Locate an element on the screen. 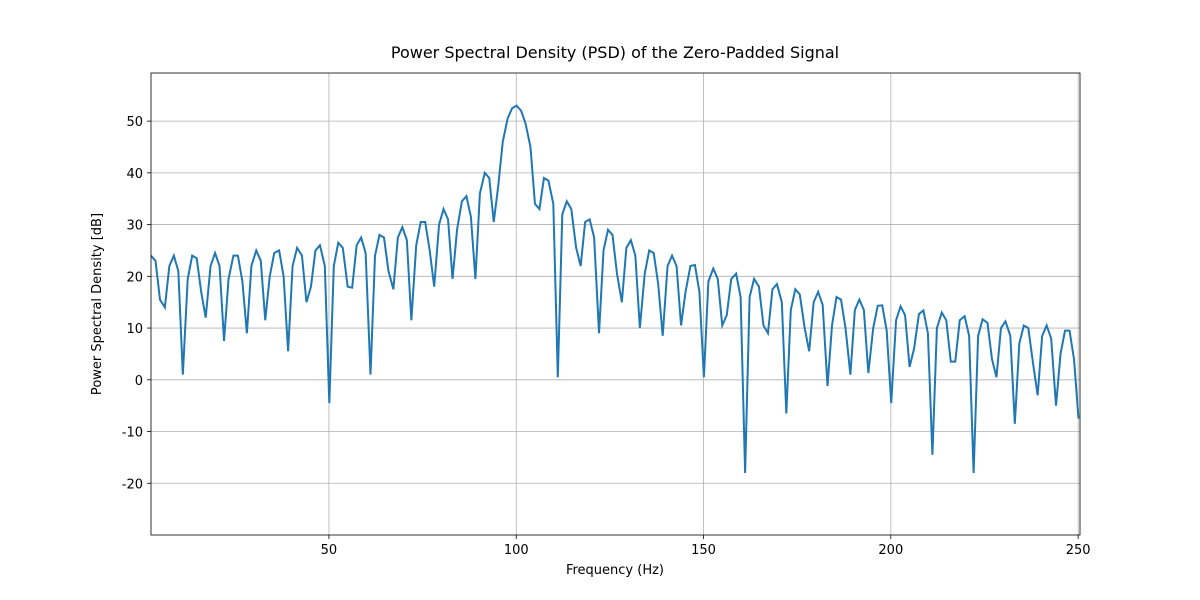 The width and height of the screenshot is (1200, 600). y-tick-label: 40 is located at coordinates (134, 174).